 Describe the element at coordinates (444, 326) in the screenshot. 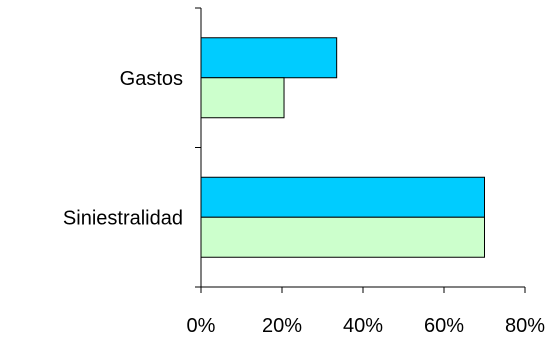

I see `x-tick-label: 60%` at that location.